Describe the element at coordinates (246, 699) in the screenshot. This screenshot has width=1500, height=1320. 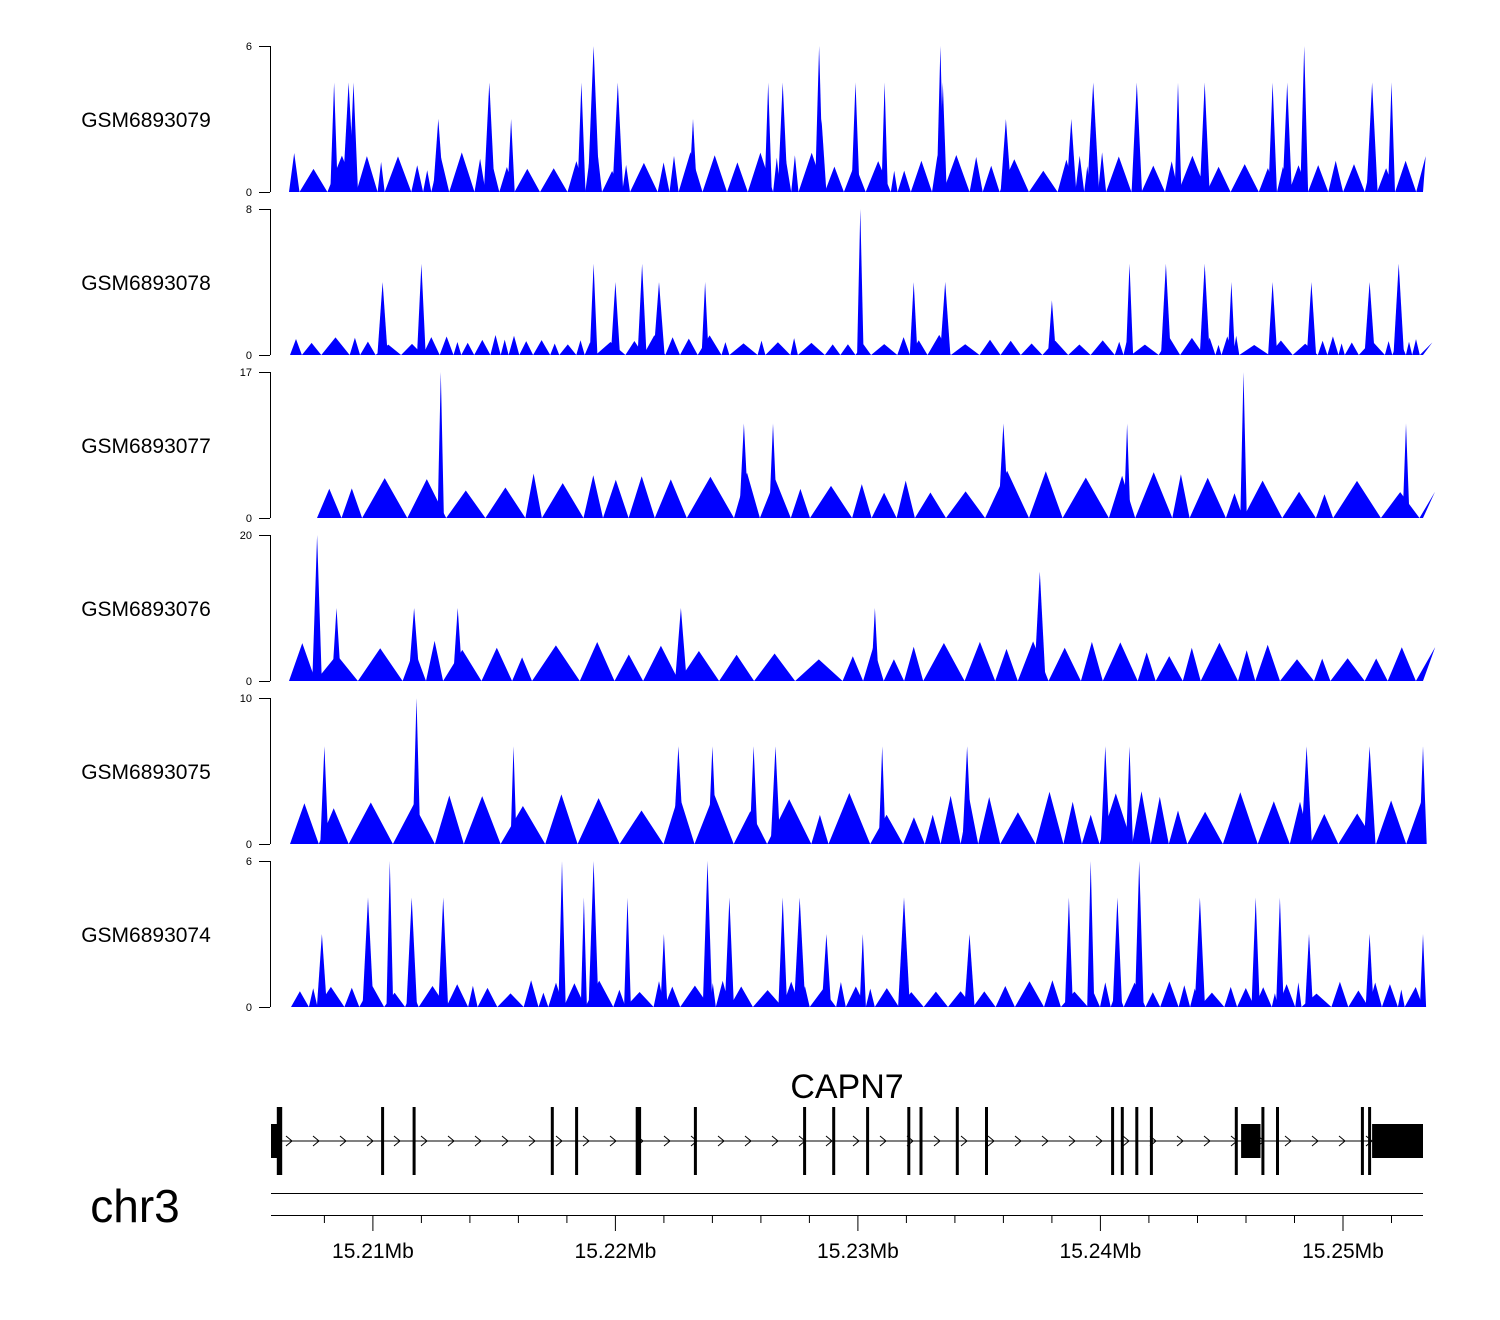
I see `y-tick-label: 10` at that location.